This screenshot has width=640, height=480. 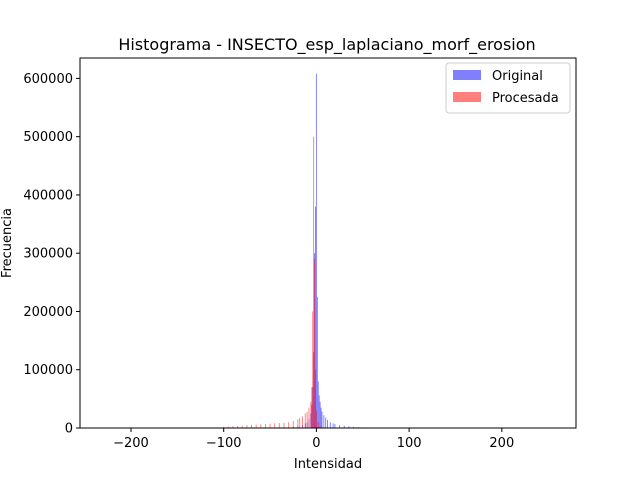 What do you see at coordinates (48, 195) in the screenshot?
I see `y-tick-label: 400000` at bounding box center [48, 195].